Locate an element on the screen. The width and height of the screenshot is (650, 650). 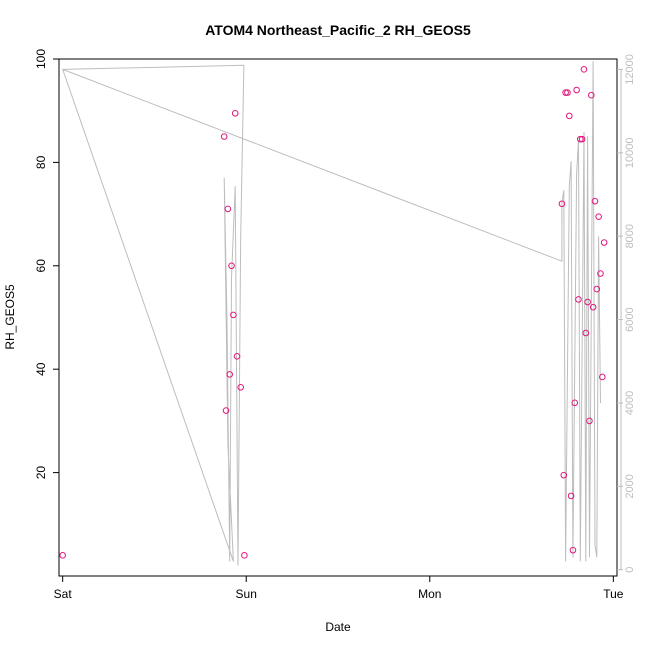
chart-title: ATOM4 Northeast_Pacific_2 RH_GEOS5 is located at coordinates (338, 30).